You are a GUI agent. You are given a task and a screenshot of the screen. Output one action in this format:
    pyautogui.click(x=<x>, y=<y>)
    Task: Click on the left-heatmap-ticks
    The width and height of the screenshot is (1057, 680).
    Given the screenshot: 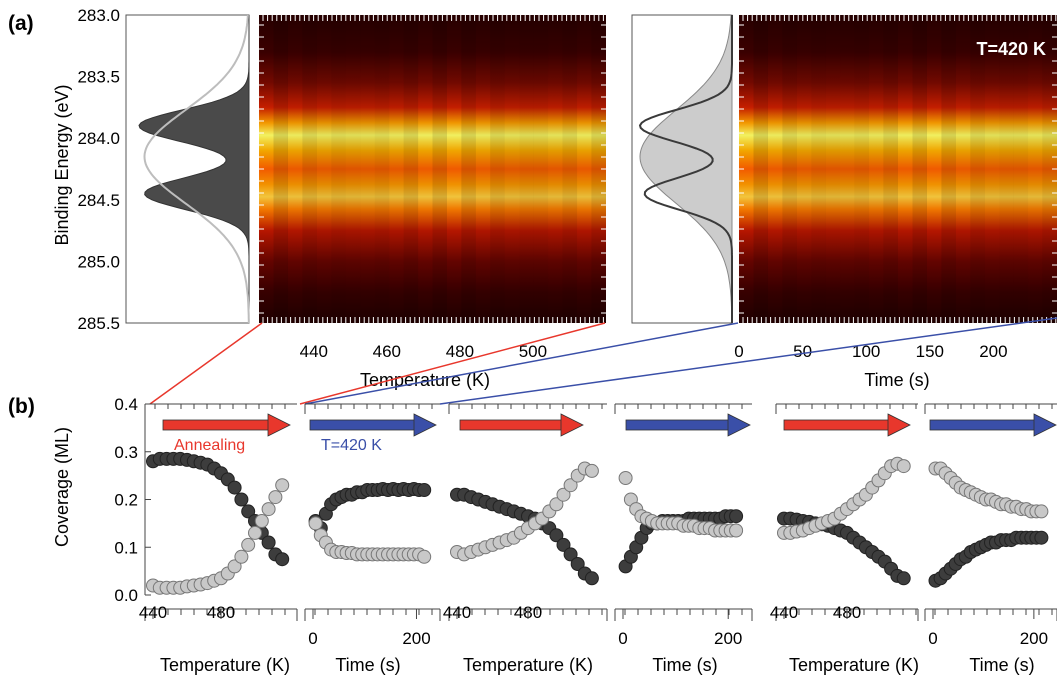 What is the action you would take?
    pyautogui.click(x=432, y=169)
    